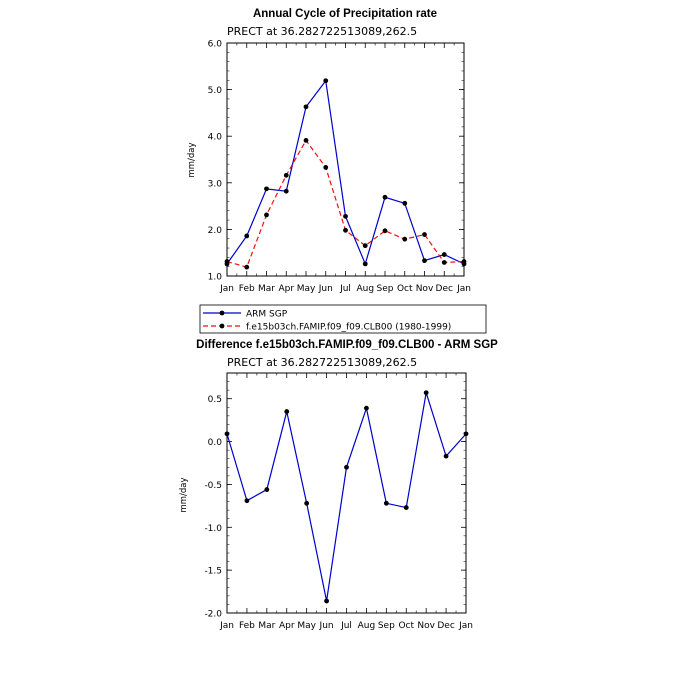 The height and width of the screenshot is (675, 675). Describe the element at coordinates (345, 203) in the screenshot. I see `chart1-series-1-line` at that location.